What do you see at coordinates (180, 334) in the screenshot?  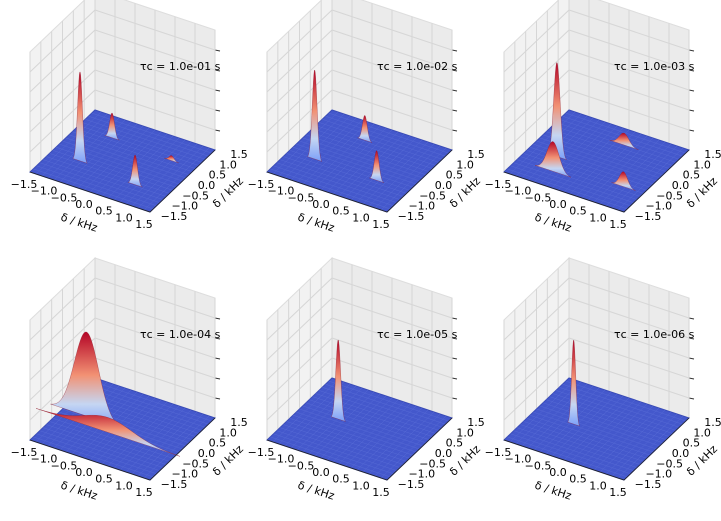 I see `annotation: τc = 1.0e-04 s` at bounding box center [180, 334].